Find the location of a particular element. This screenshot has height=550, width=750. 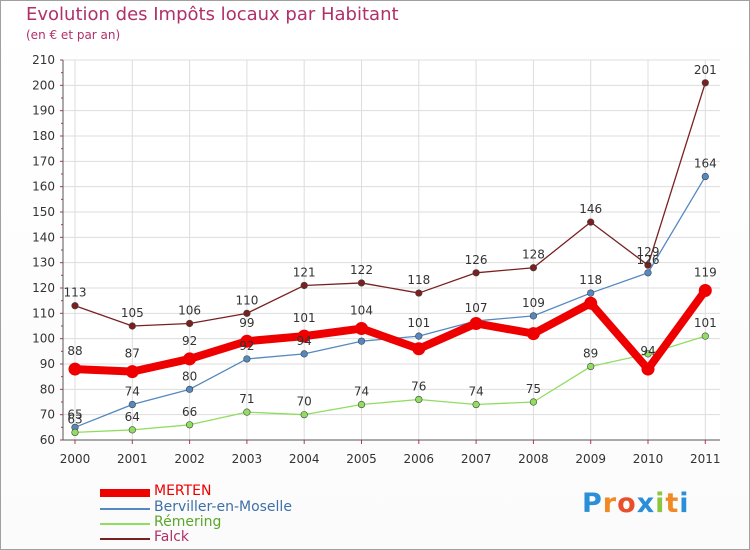

logo-letter: o is located at coordinates (627, 503).